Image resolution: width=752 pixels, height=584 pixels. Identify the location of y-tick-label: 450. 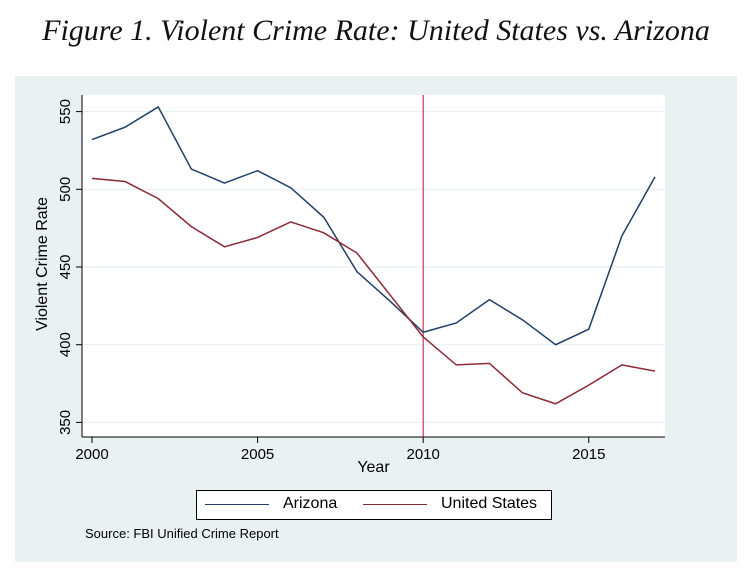
(65, 266).